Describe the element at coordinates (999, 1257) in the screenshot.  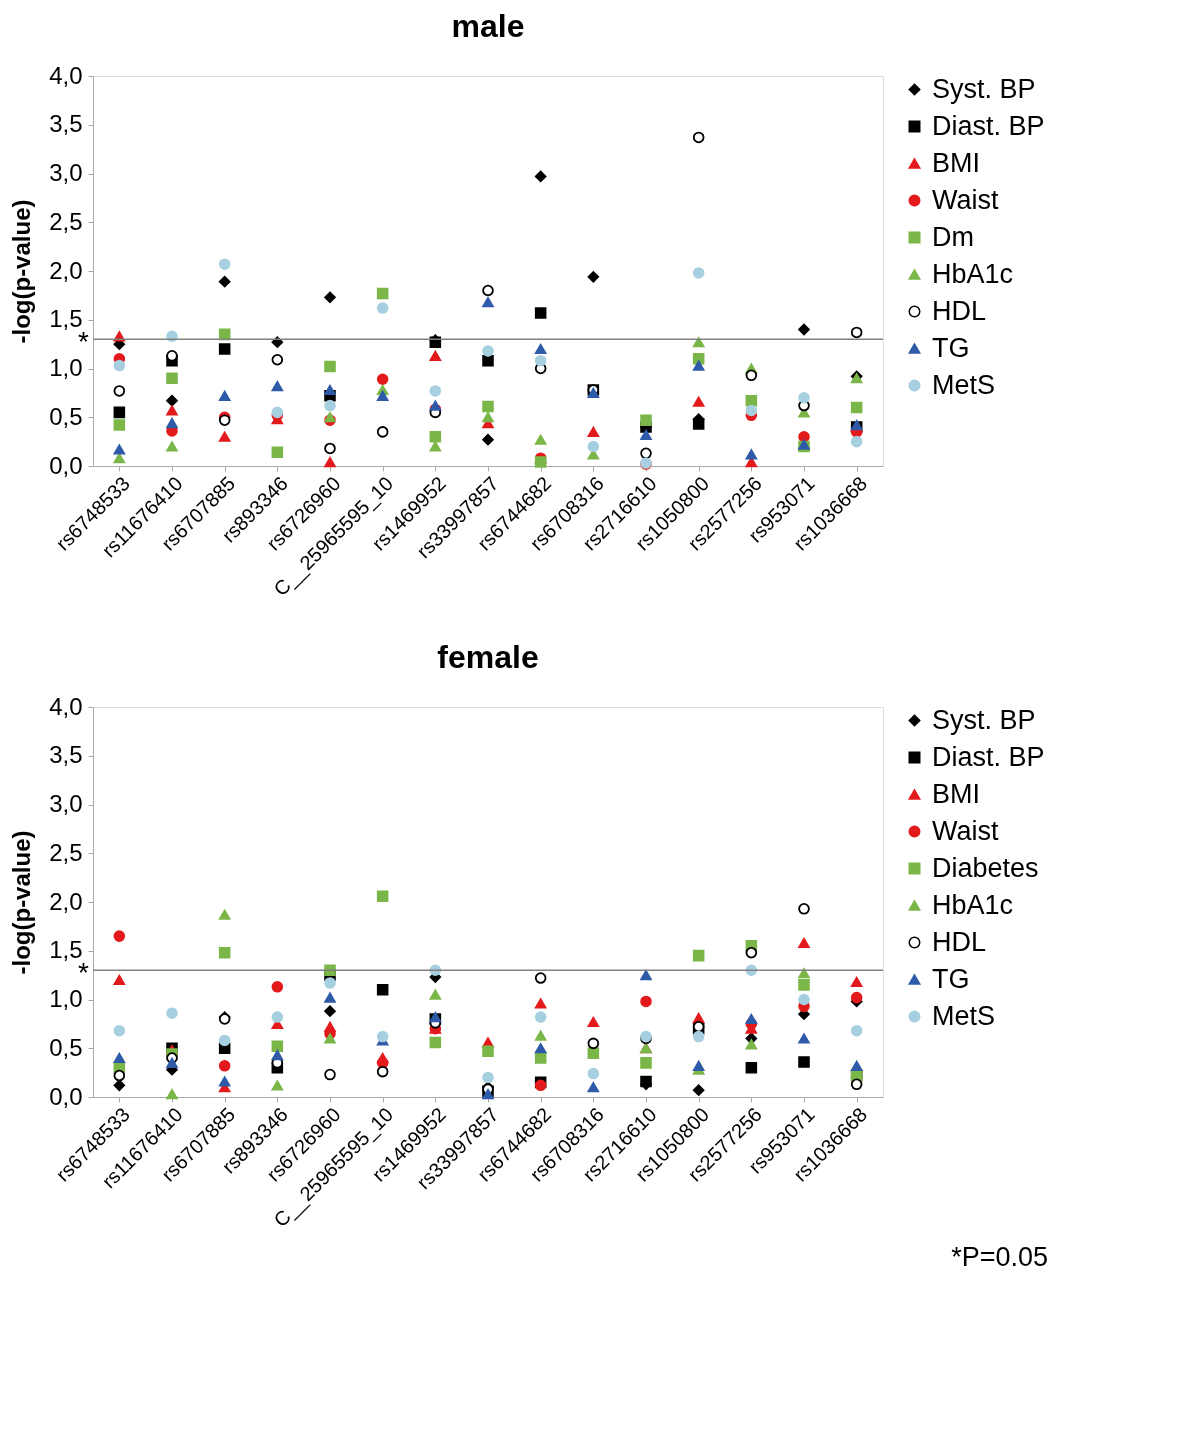
I see `text: *P=0.05` at that location.